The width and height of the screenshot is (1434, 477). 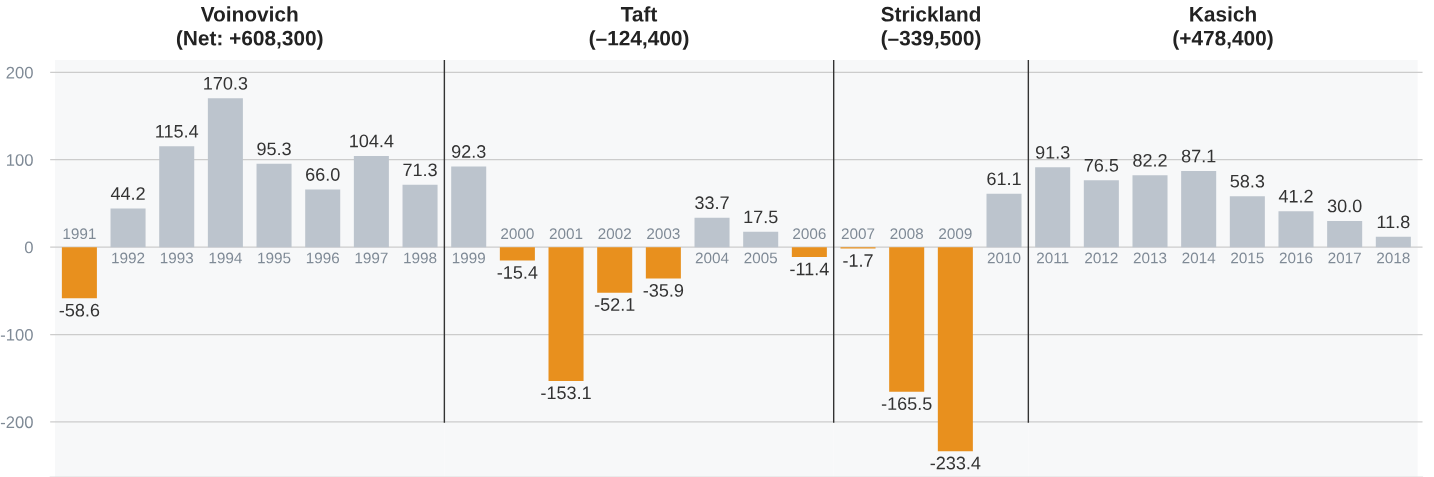 I want to click on x-tick-label: 1996, so click(x=323, y=258).